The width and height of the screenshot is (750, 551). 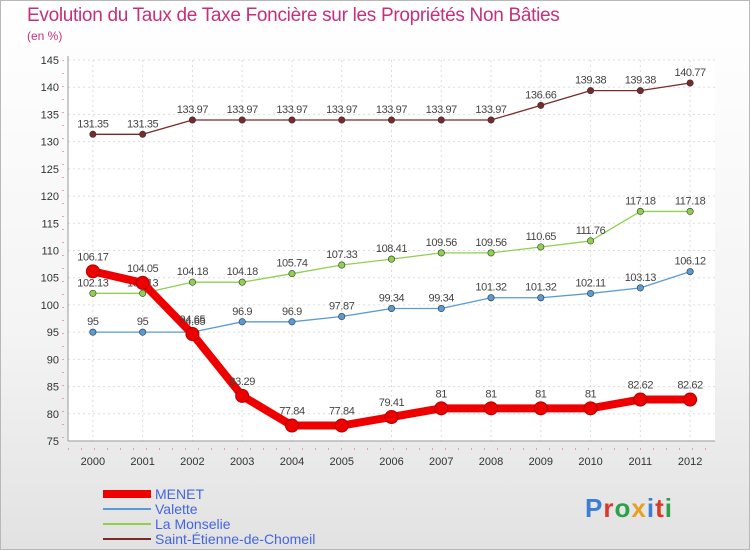 I want to click on y-tick-label: 135, so click(x=50, y=115).